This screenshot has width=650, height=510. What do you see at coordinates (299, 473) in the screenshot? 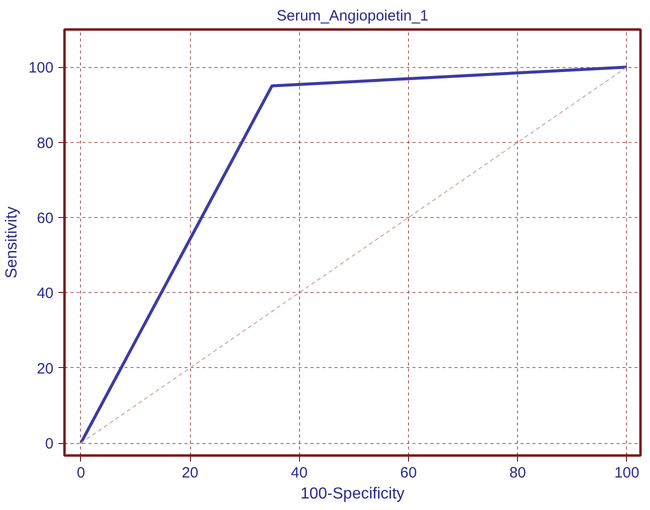
I see `x-tick-label: 40` at bounding box center [299, 473].